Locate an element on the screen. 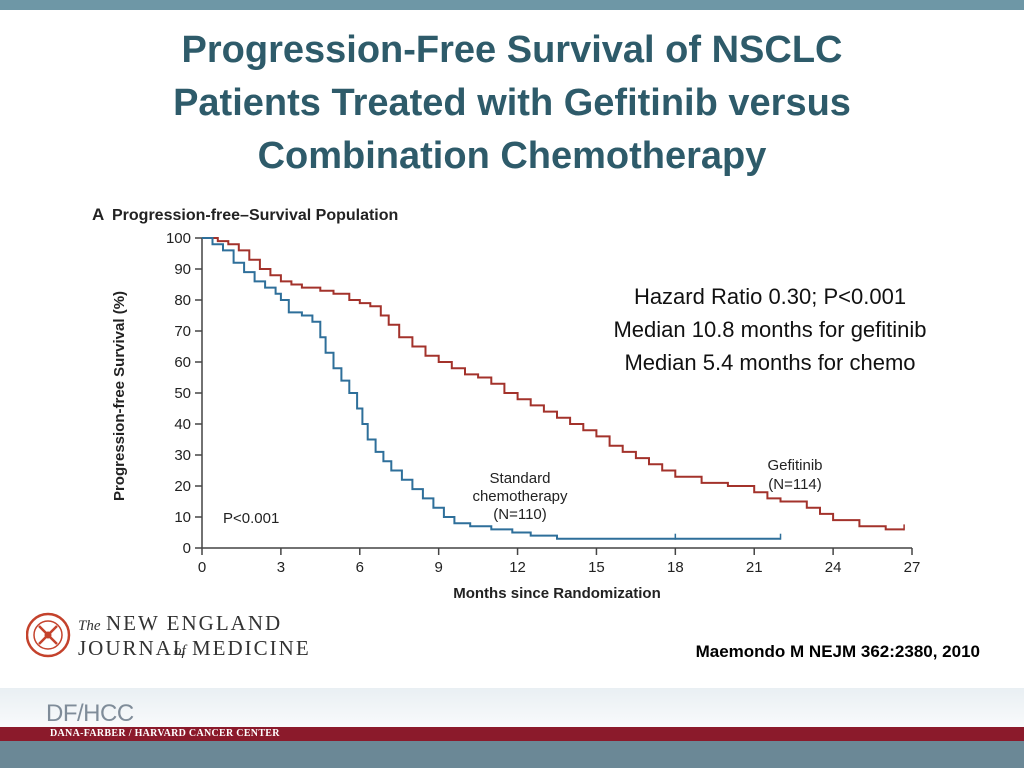 This screenshot has height=768, width=1024. y-tick-label: 30 is located at coordinates (182, 455).